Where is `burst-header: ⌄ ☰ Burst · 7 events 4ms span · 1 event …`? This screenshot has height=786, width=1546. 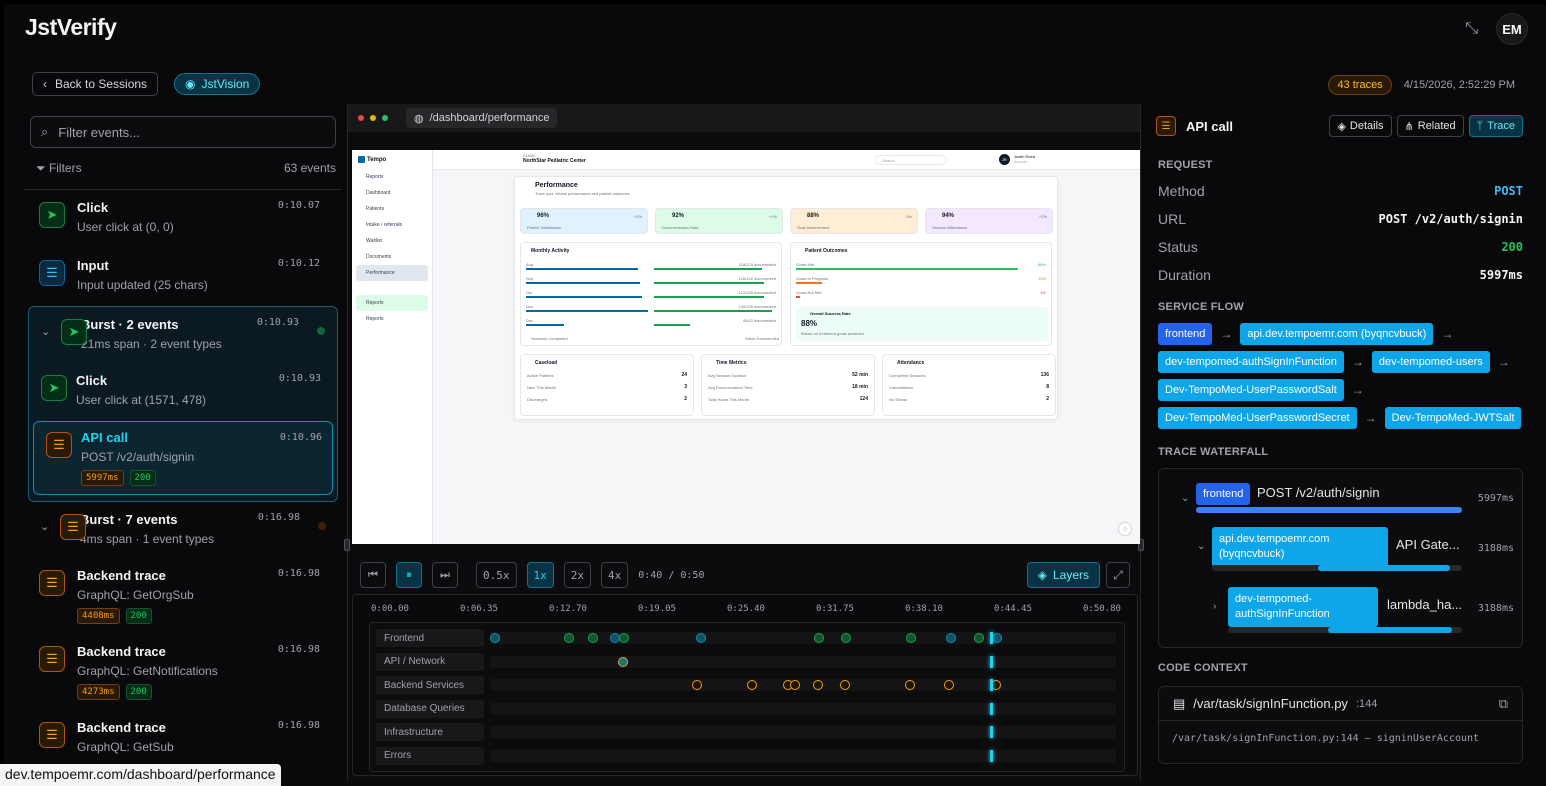 burst-header: ⌄ ☰ Burst · 7 events 4ms span · 1 event … is located at coordinates (183, 530).